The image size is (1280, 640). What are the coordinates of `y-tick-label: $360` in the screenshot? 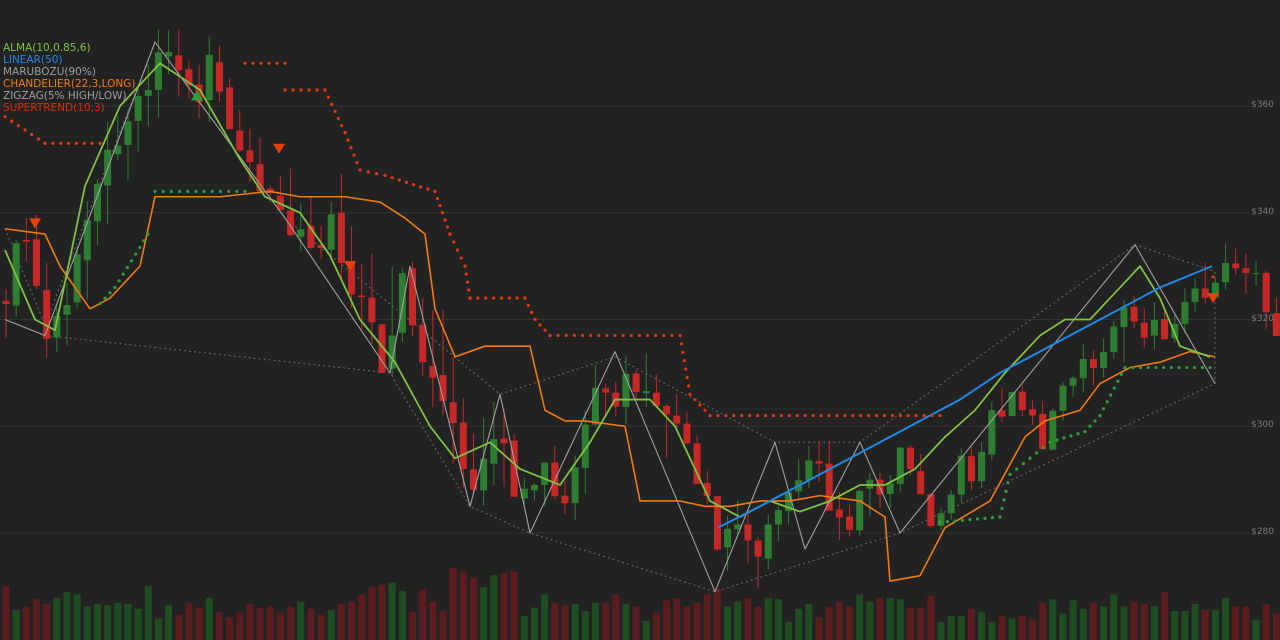 It's located at (1262, 105).